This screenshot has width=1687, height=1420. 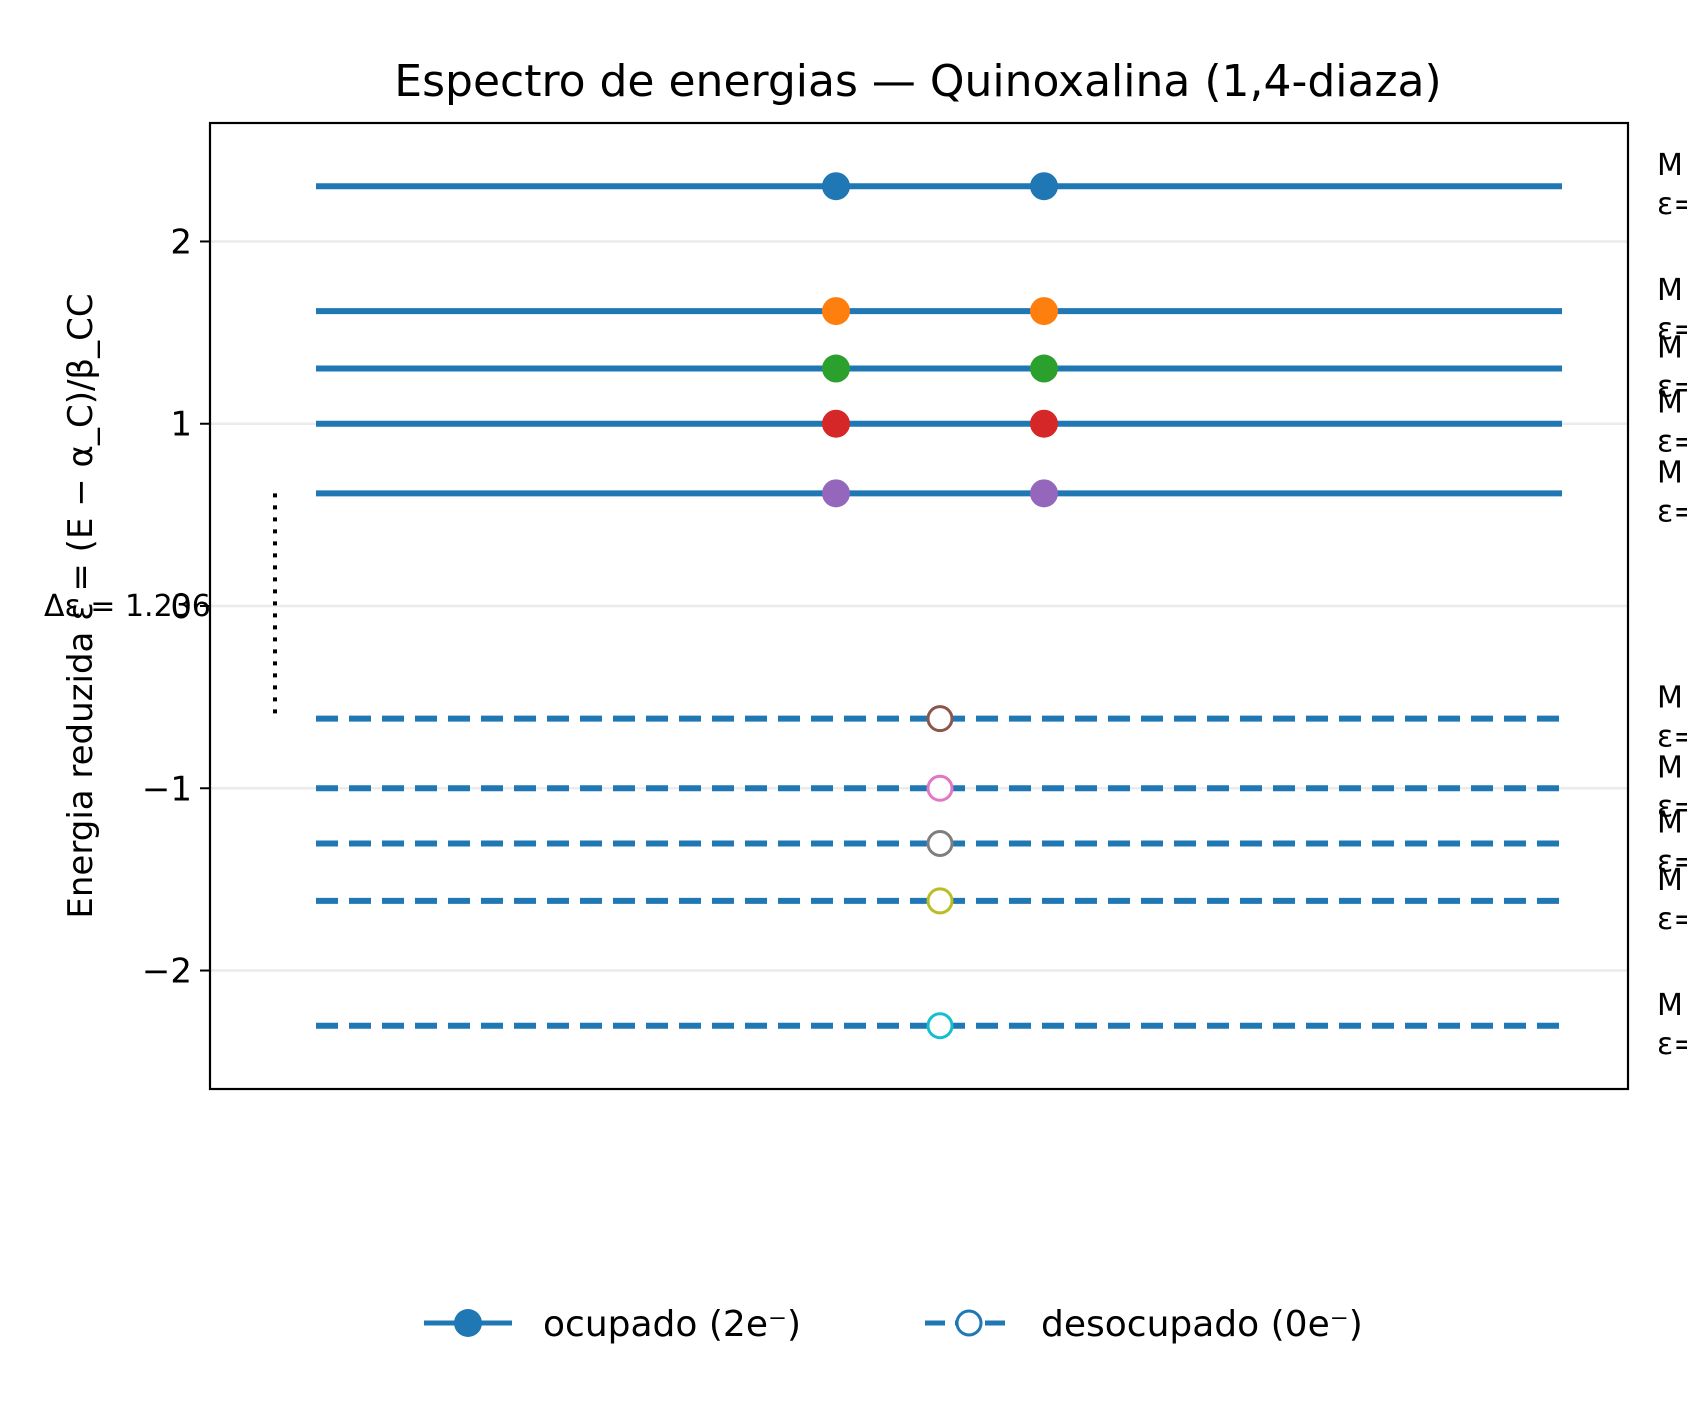 What do you see at coordinates (127, 606) in the screenshot?
I see `gap-label: Δε = 1.236` at bounding box center [127, 606].